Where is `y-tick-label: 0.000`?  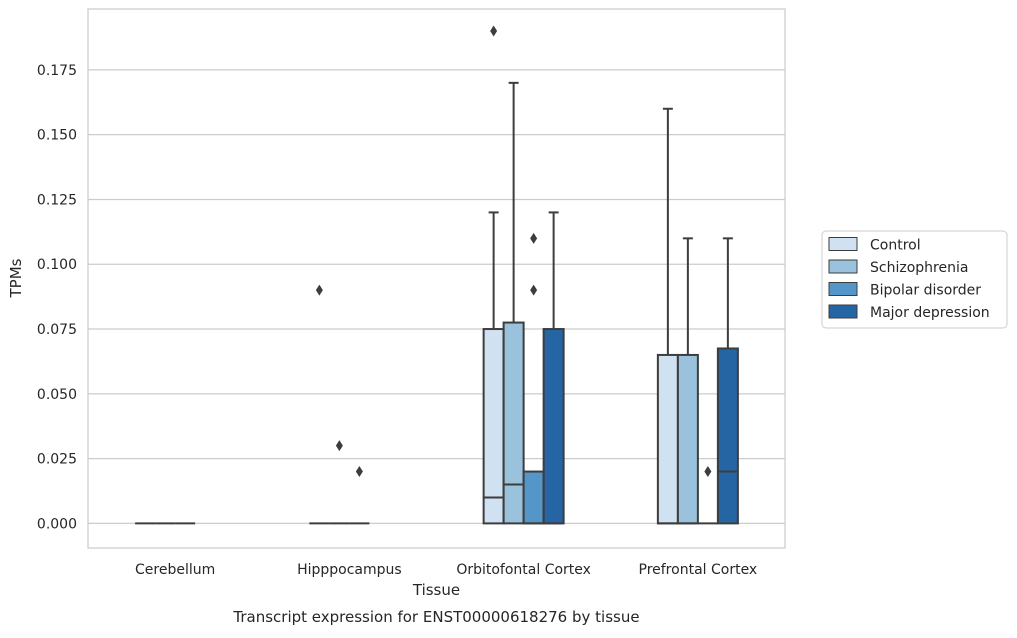
y-tick-label: 0.000 is located at coordinates (57, 524).